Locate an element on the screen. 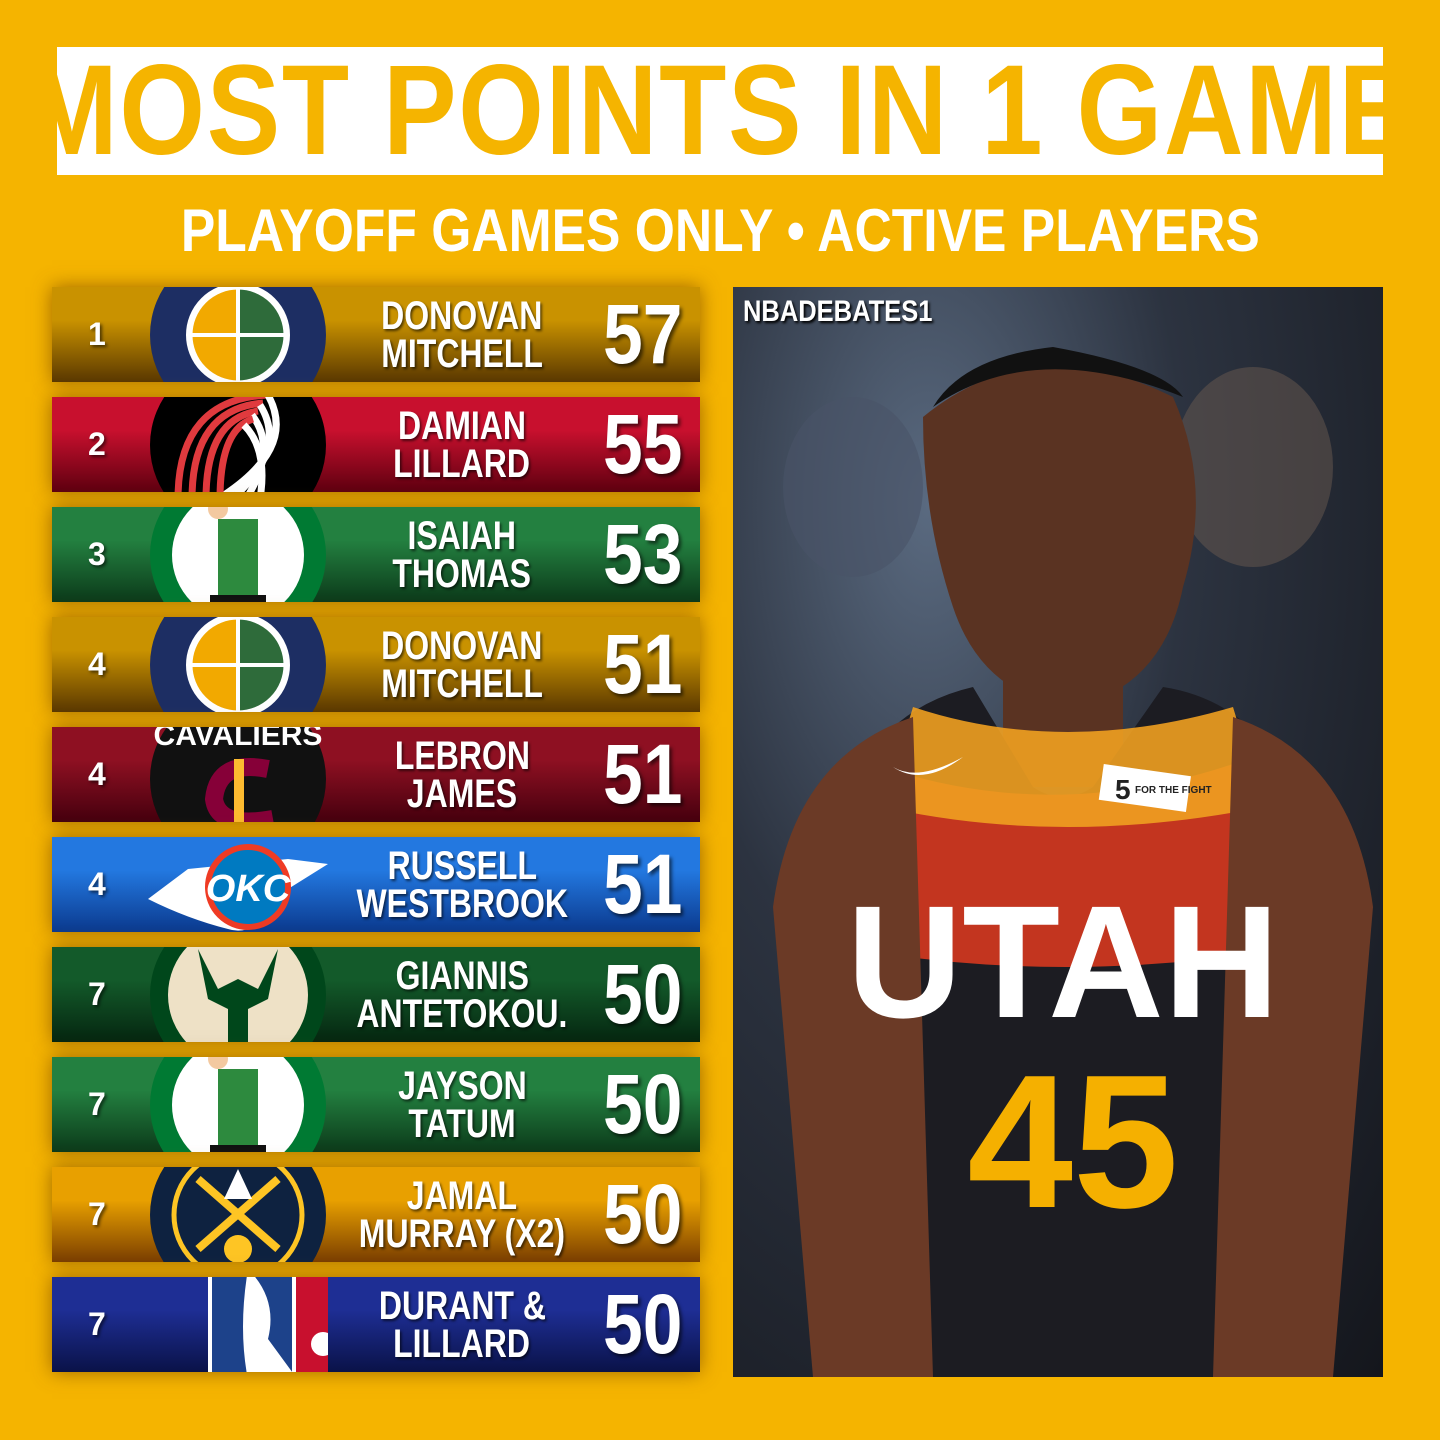 This screenshot has height=1440, width=1440. points: 57 is located at coordinates (642, 334).